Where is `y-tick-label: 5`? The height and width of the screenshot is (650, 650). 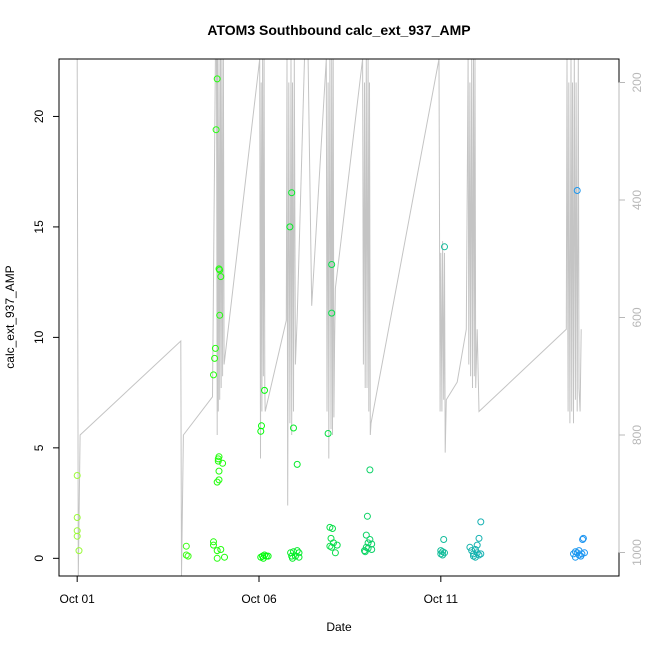
y-tick-label: 5 is located at coordinates (39, 447).